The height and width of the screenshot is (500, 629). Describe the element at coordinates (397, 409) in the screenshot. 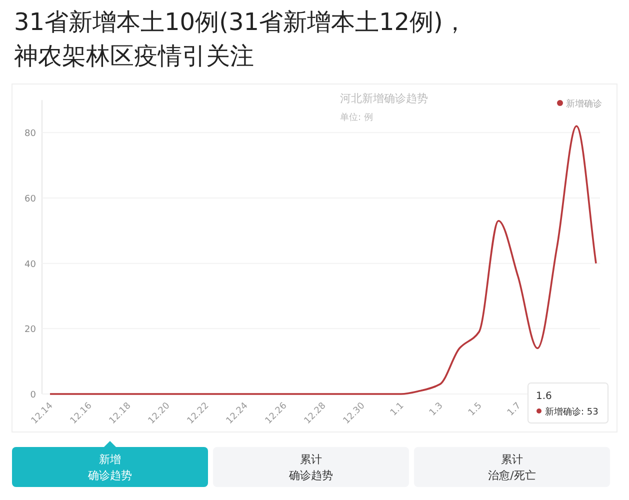

I see `x-tick-label: 1.1` at that location.